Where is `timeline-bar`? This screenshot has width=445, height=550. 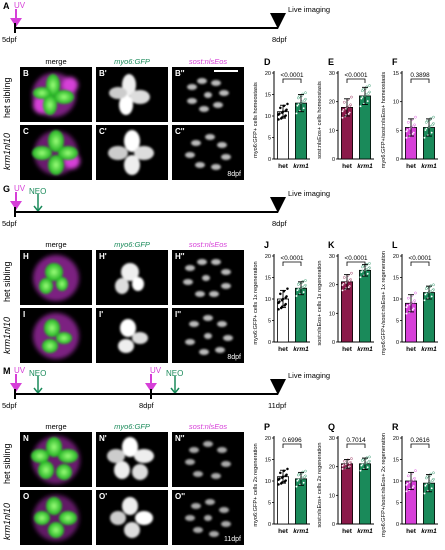 timeline-bar is located at coordinates (146, 28).